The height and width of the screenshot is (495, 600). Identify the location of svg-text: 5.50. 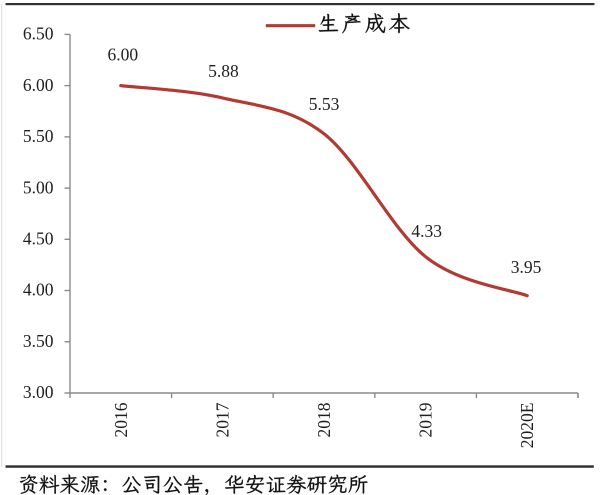
(38, 136).